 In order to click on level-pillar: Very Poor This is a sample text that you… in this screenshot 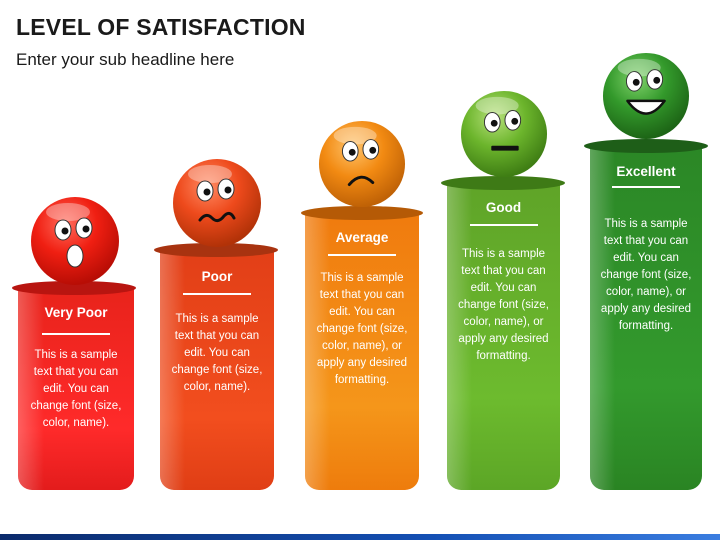, I will do `click(76, 388)`.